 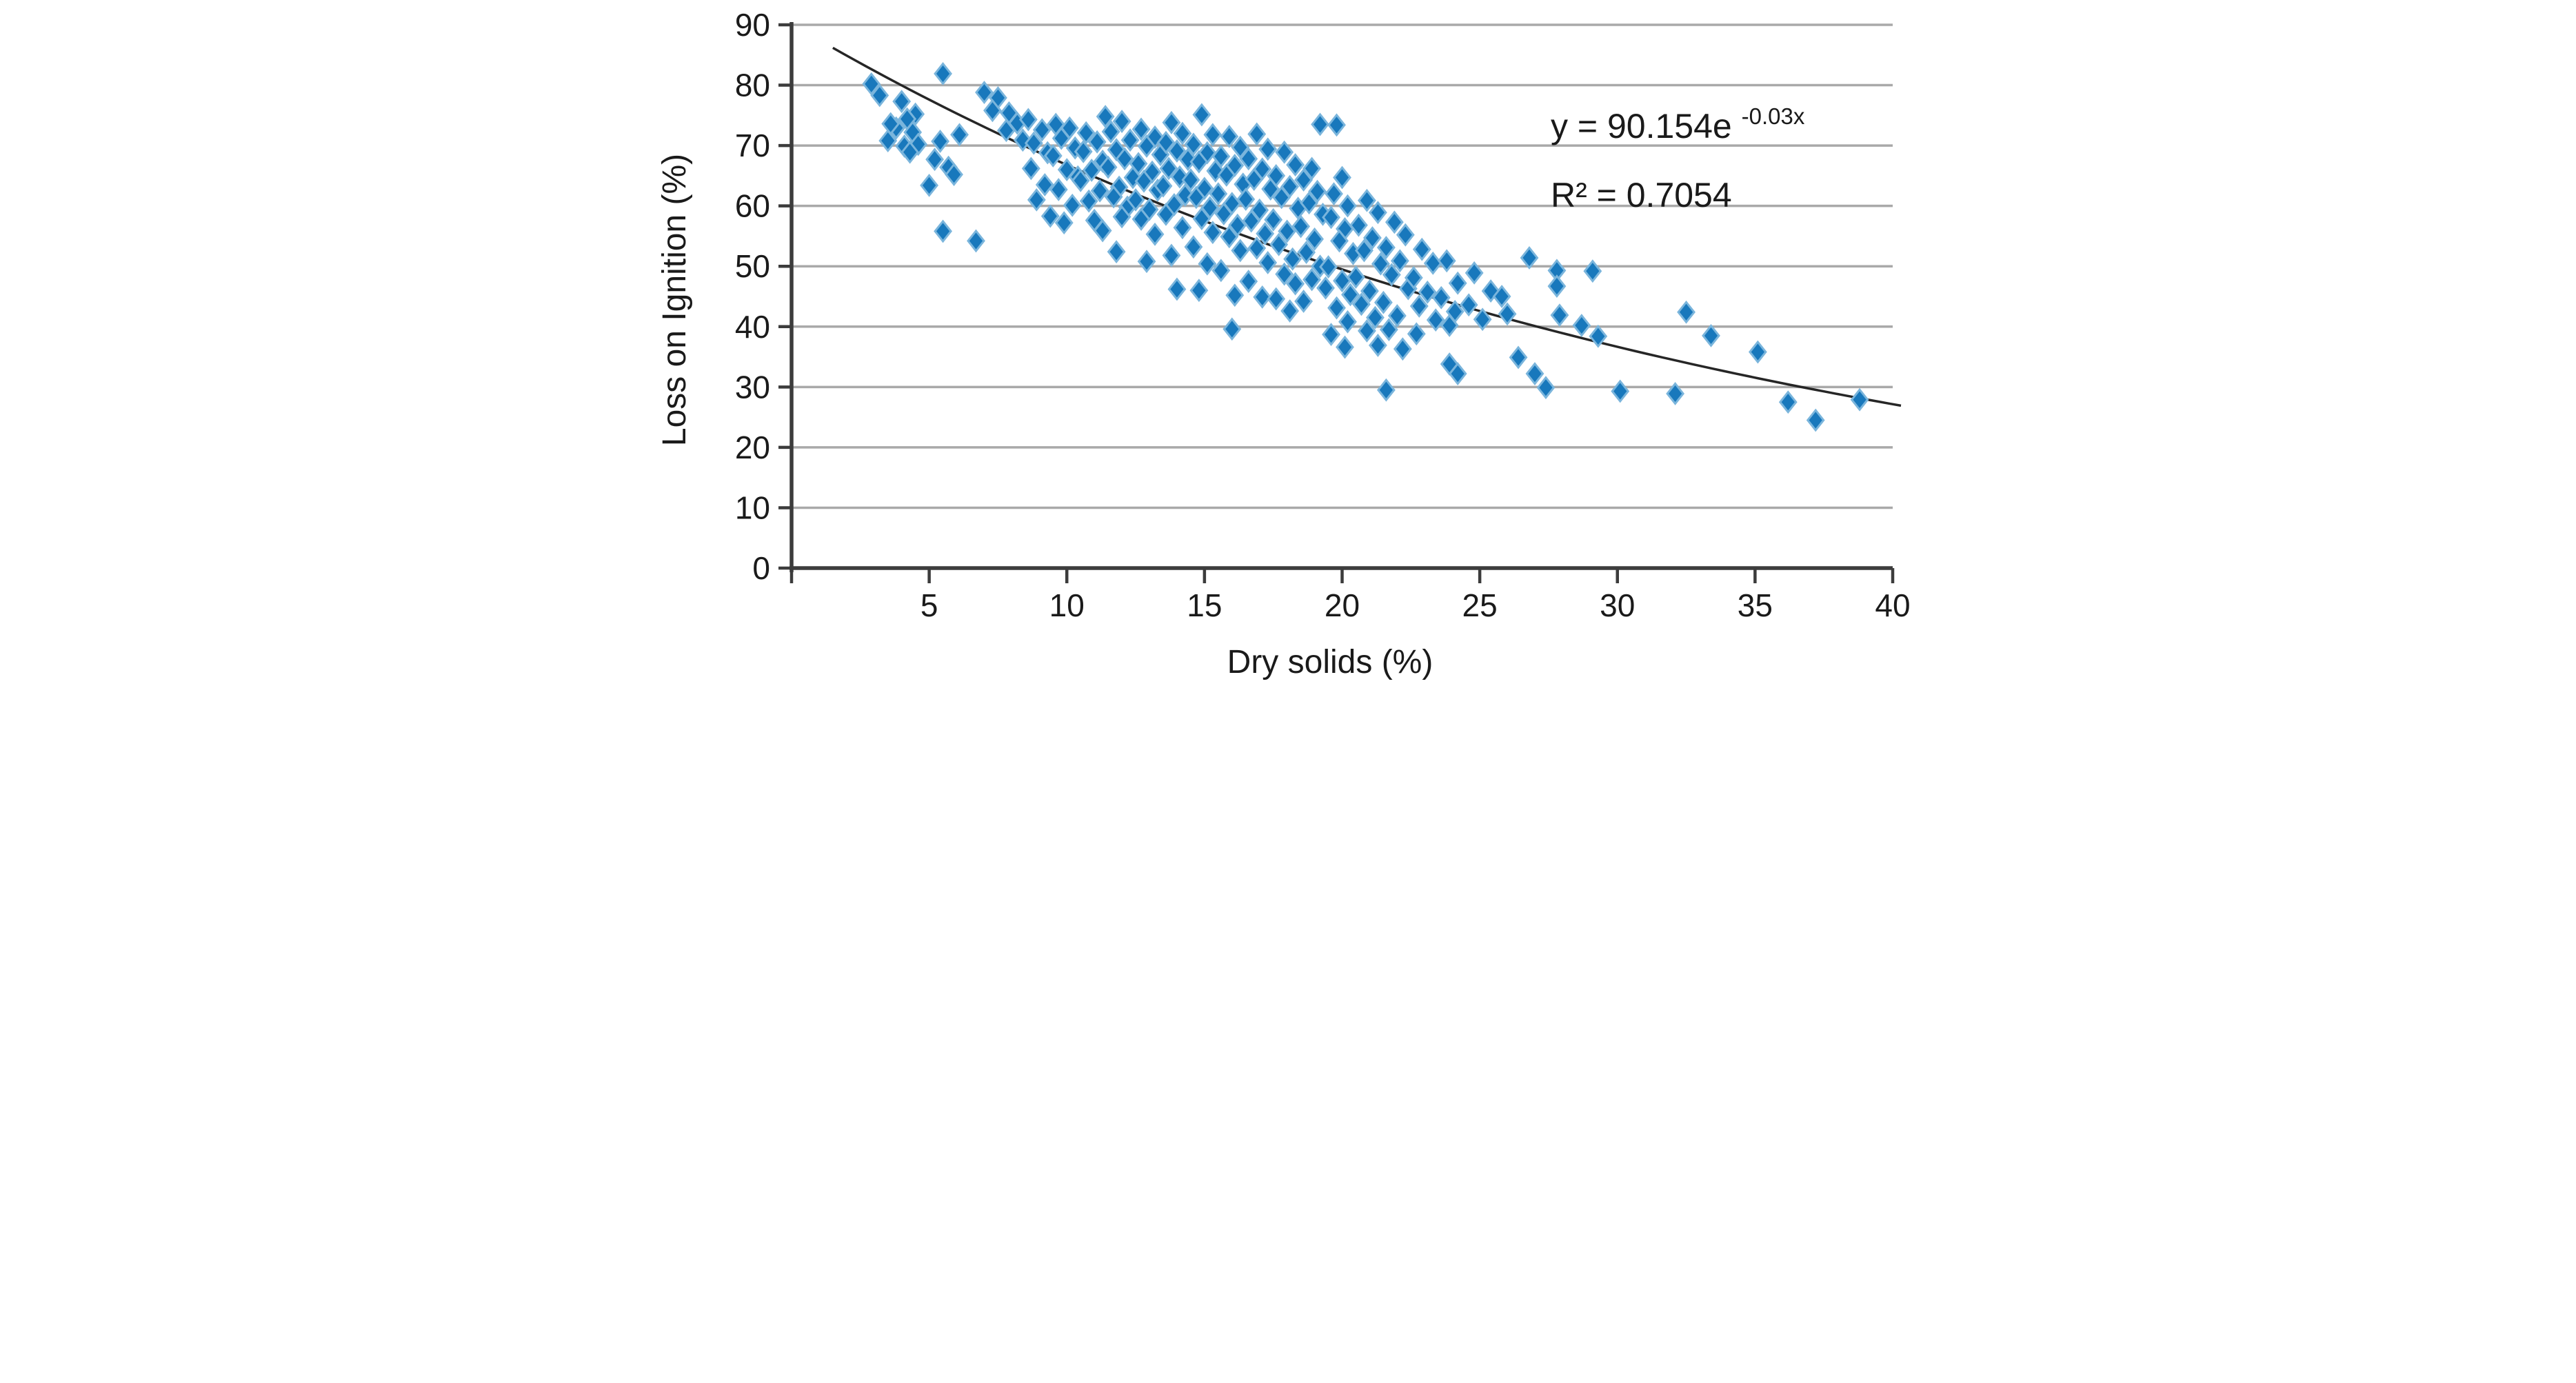 What do you see at coordinates (752, 266) in the screenshot?
I see `y-tick-label: 50` at bounding box center [752, 266].